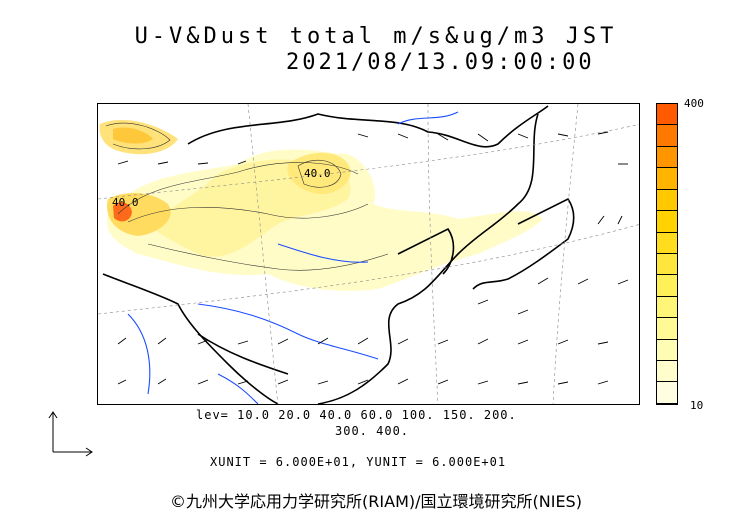  I want to click on reference-axes-icon, so click(70, 434).